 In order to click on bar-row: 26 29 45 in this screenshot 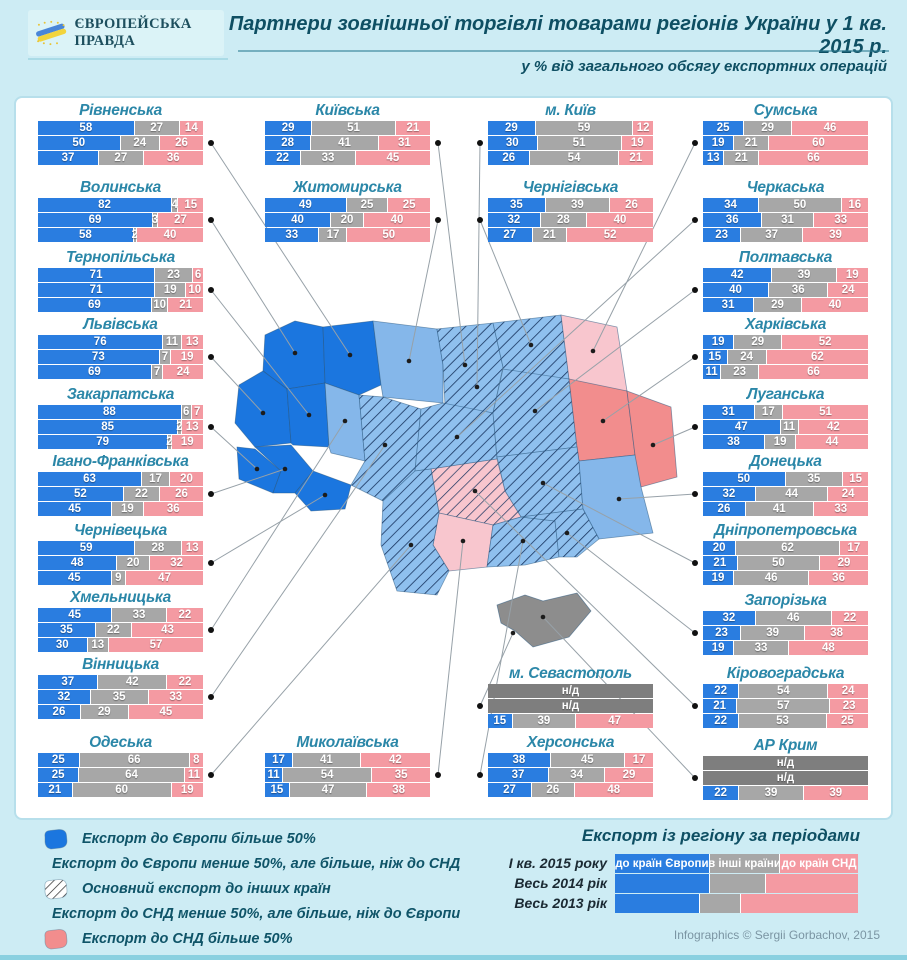, I will do `click(120, 712)`.